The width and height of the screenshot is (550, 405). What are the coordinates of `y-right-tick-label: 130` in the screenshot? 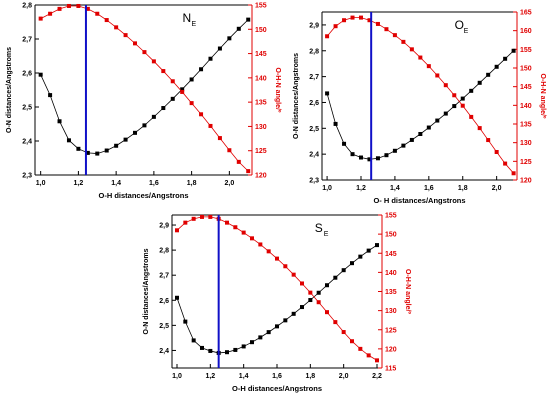 It's located at (391, 311).